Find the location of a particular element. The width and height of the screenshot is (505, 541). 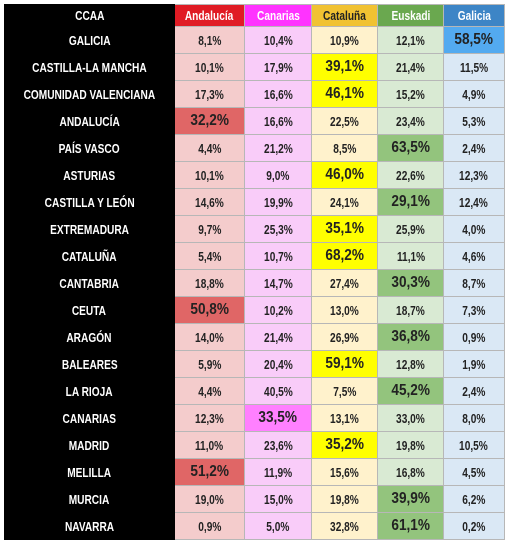

table-row: BALEARES 5,9% 20,4% 59,1% 12,8% 1,9% is located at coordinates (254, 364).